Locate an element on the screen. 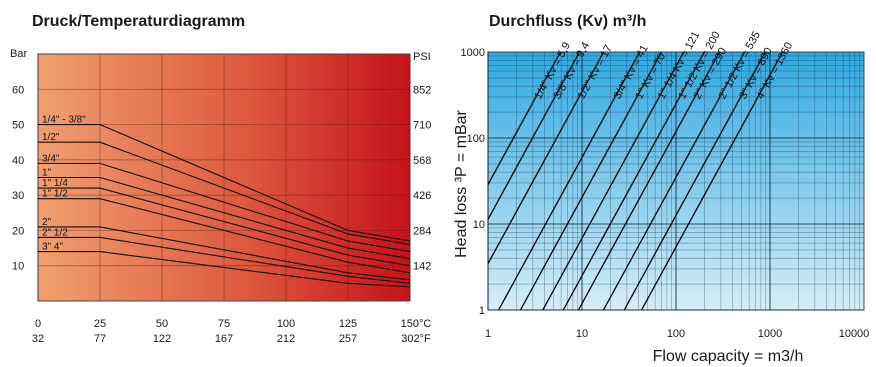 The height and width of the screenshot is (367, 876). y-tick: 1000 is located at coordinates (473, 53).